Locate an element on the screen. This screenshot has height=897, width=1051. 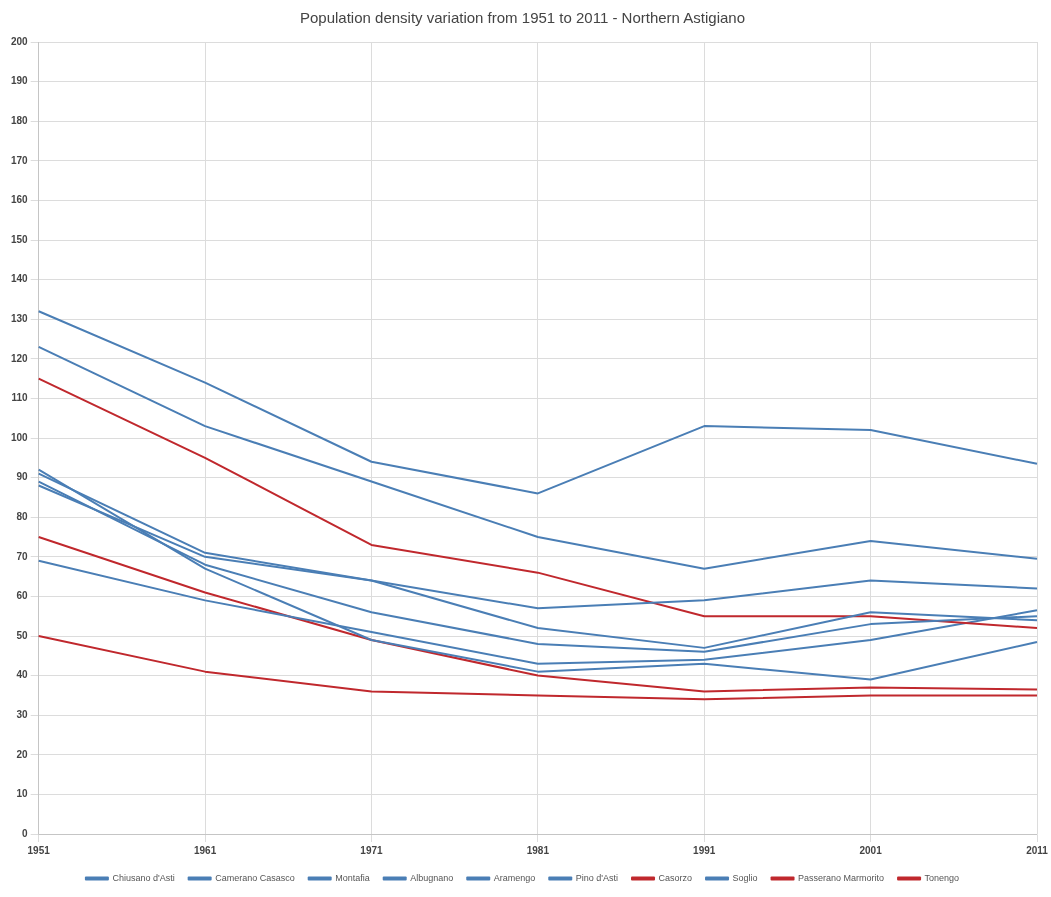
legend-label: Soglio is located at coordinates (745, 877).